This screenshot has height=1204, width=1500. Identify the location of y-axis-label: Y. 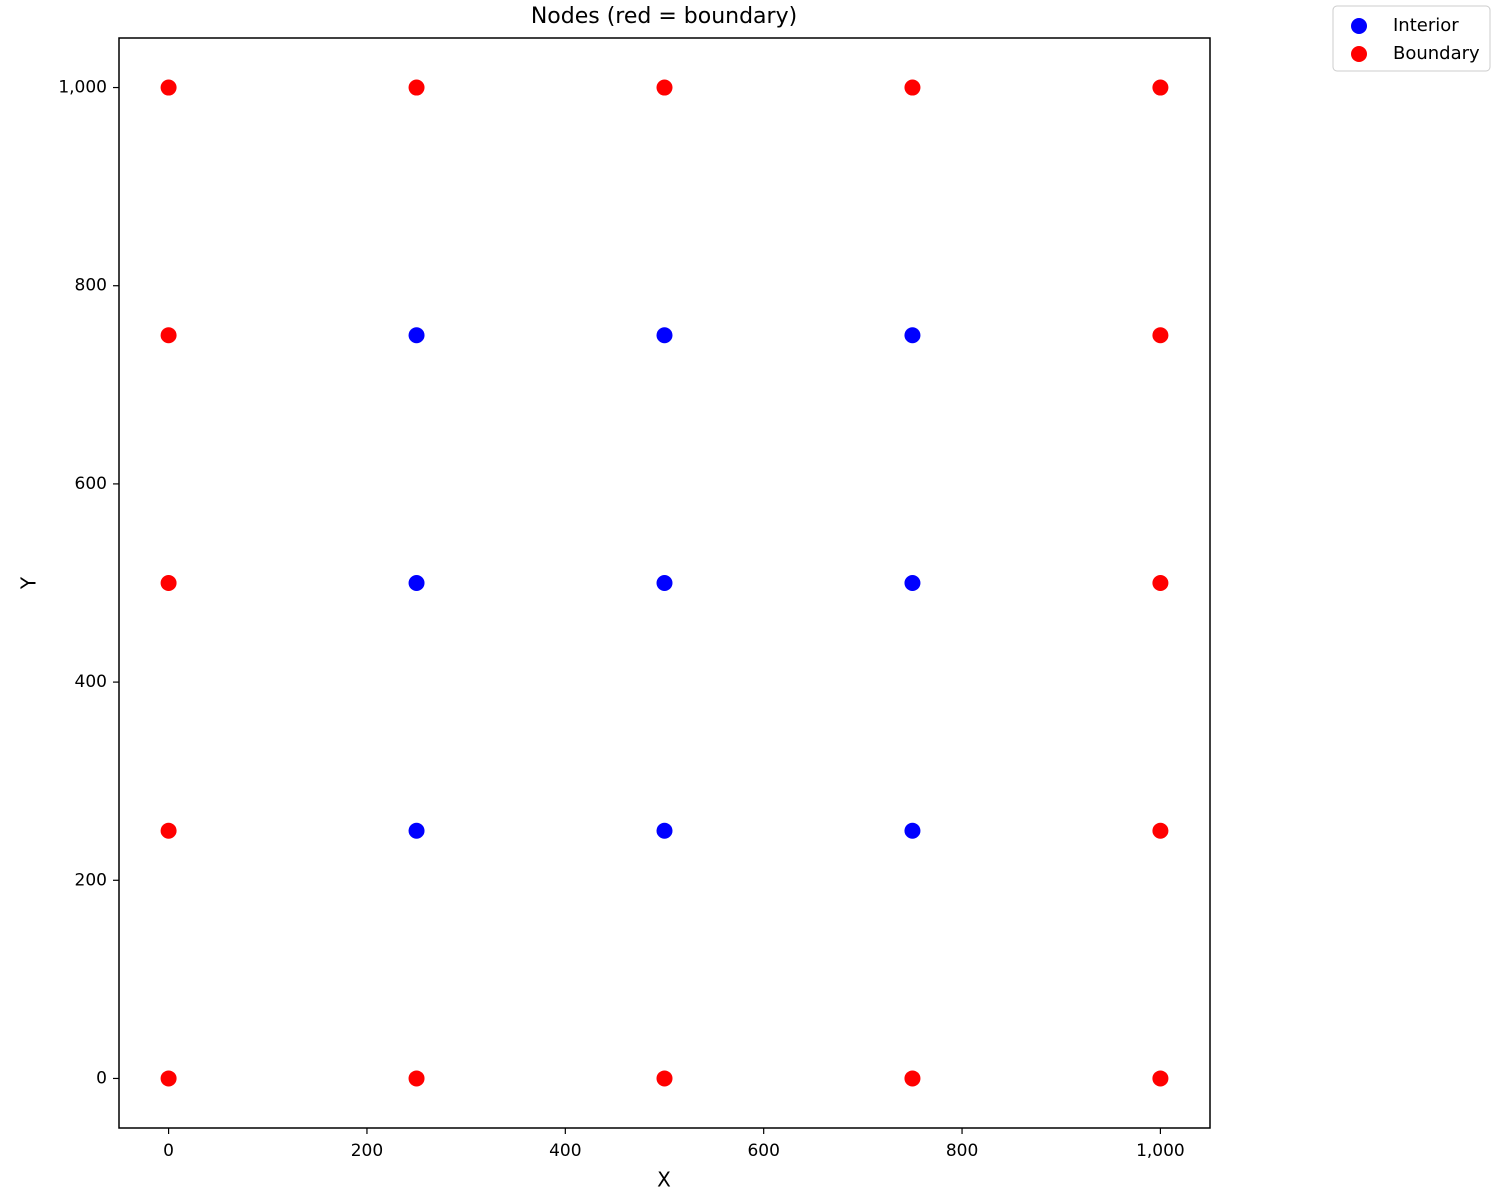
(29, 583).